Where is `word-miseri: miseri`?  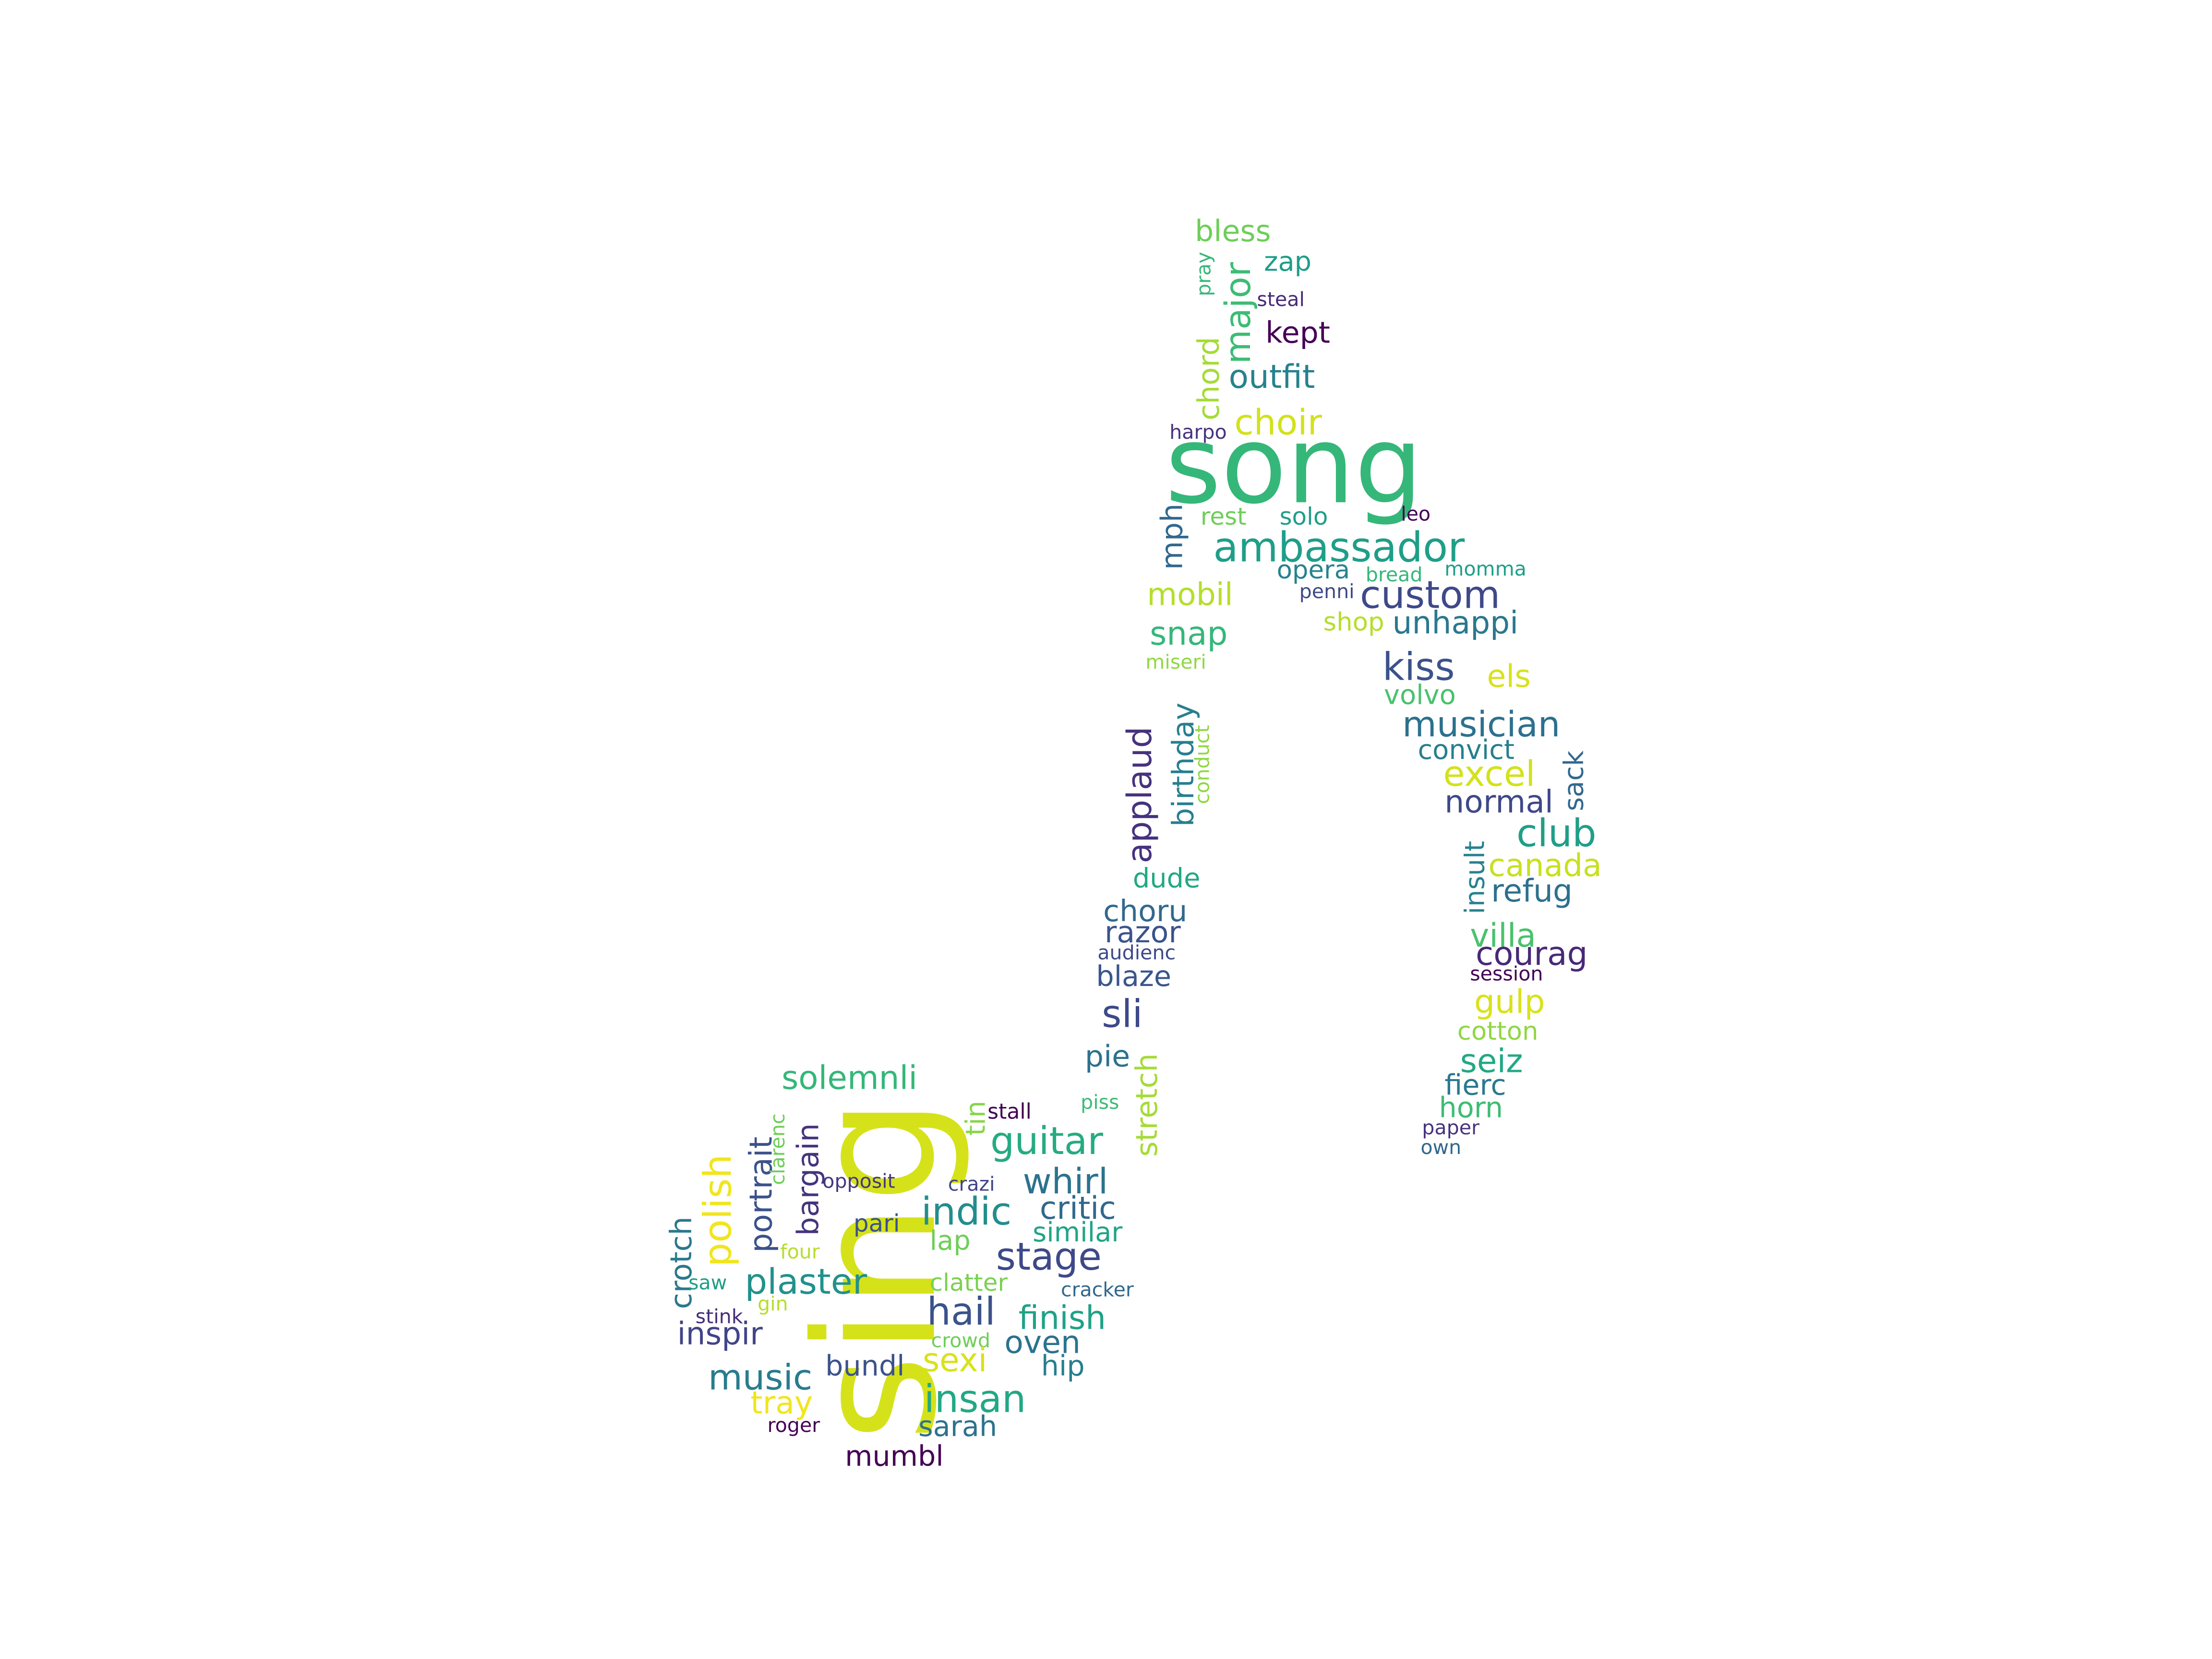
word-miseri: miseri is located at coordinates (1175, 662).